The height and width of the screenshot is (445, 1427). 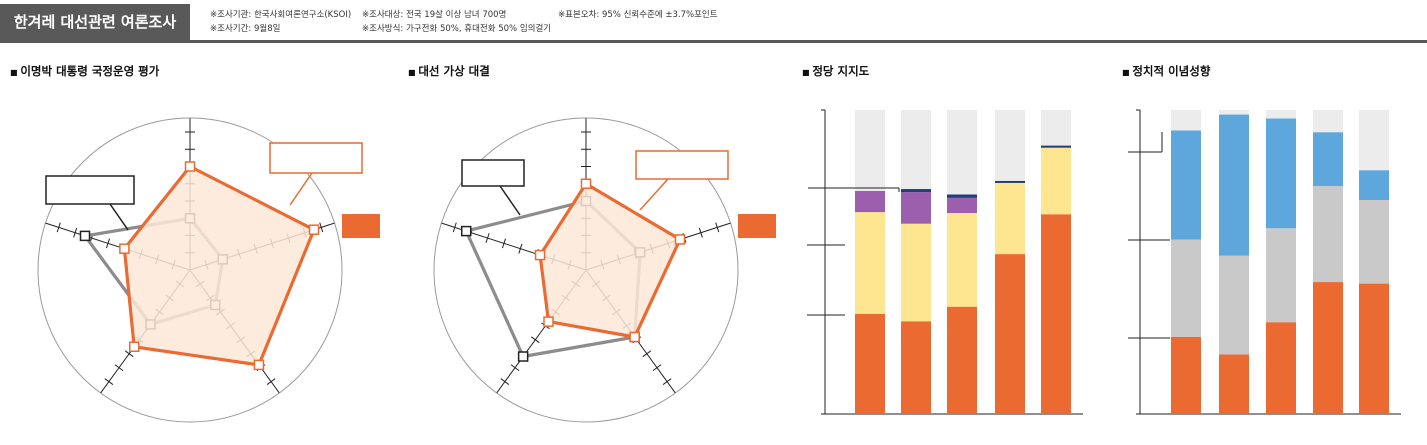 I want to click on chart-title-party: 정당 지지도, so click(x=835, y=71).